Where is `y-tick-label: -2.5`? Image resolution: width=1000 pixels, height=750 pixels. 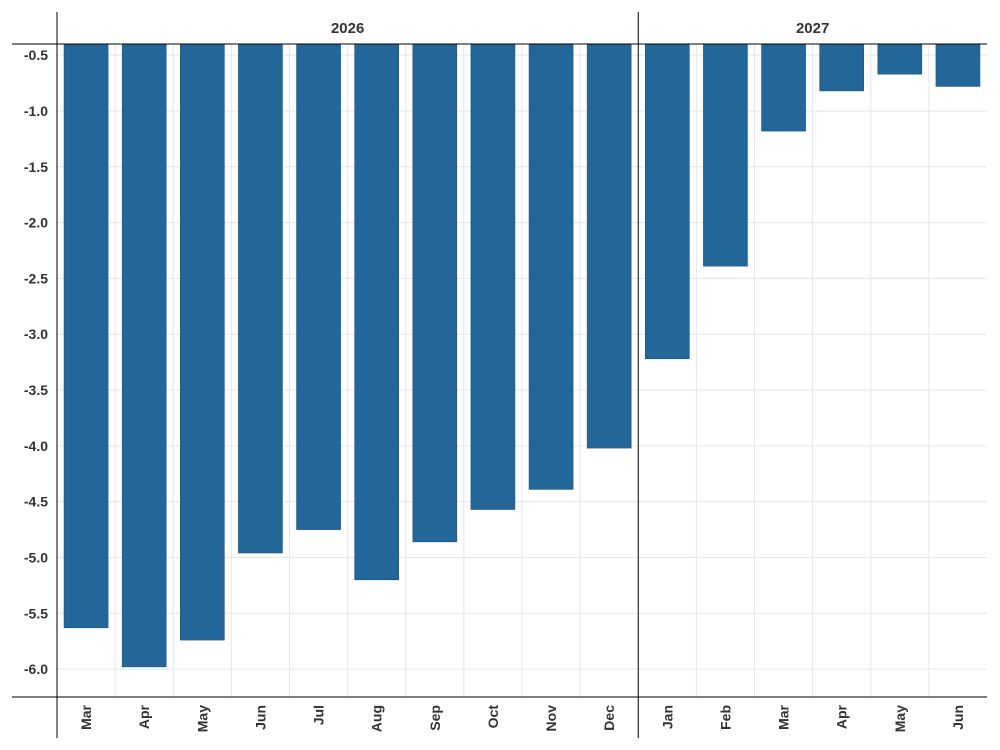 y-tick-label: -2.5 is located at coordinates (36, 278).